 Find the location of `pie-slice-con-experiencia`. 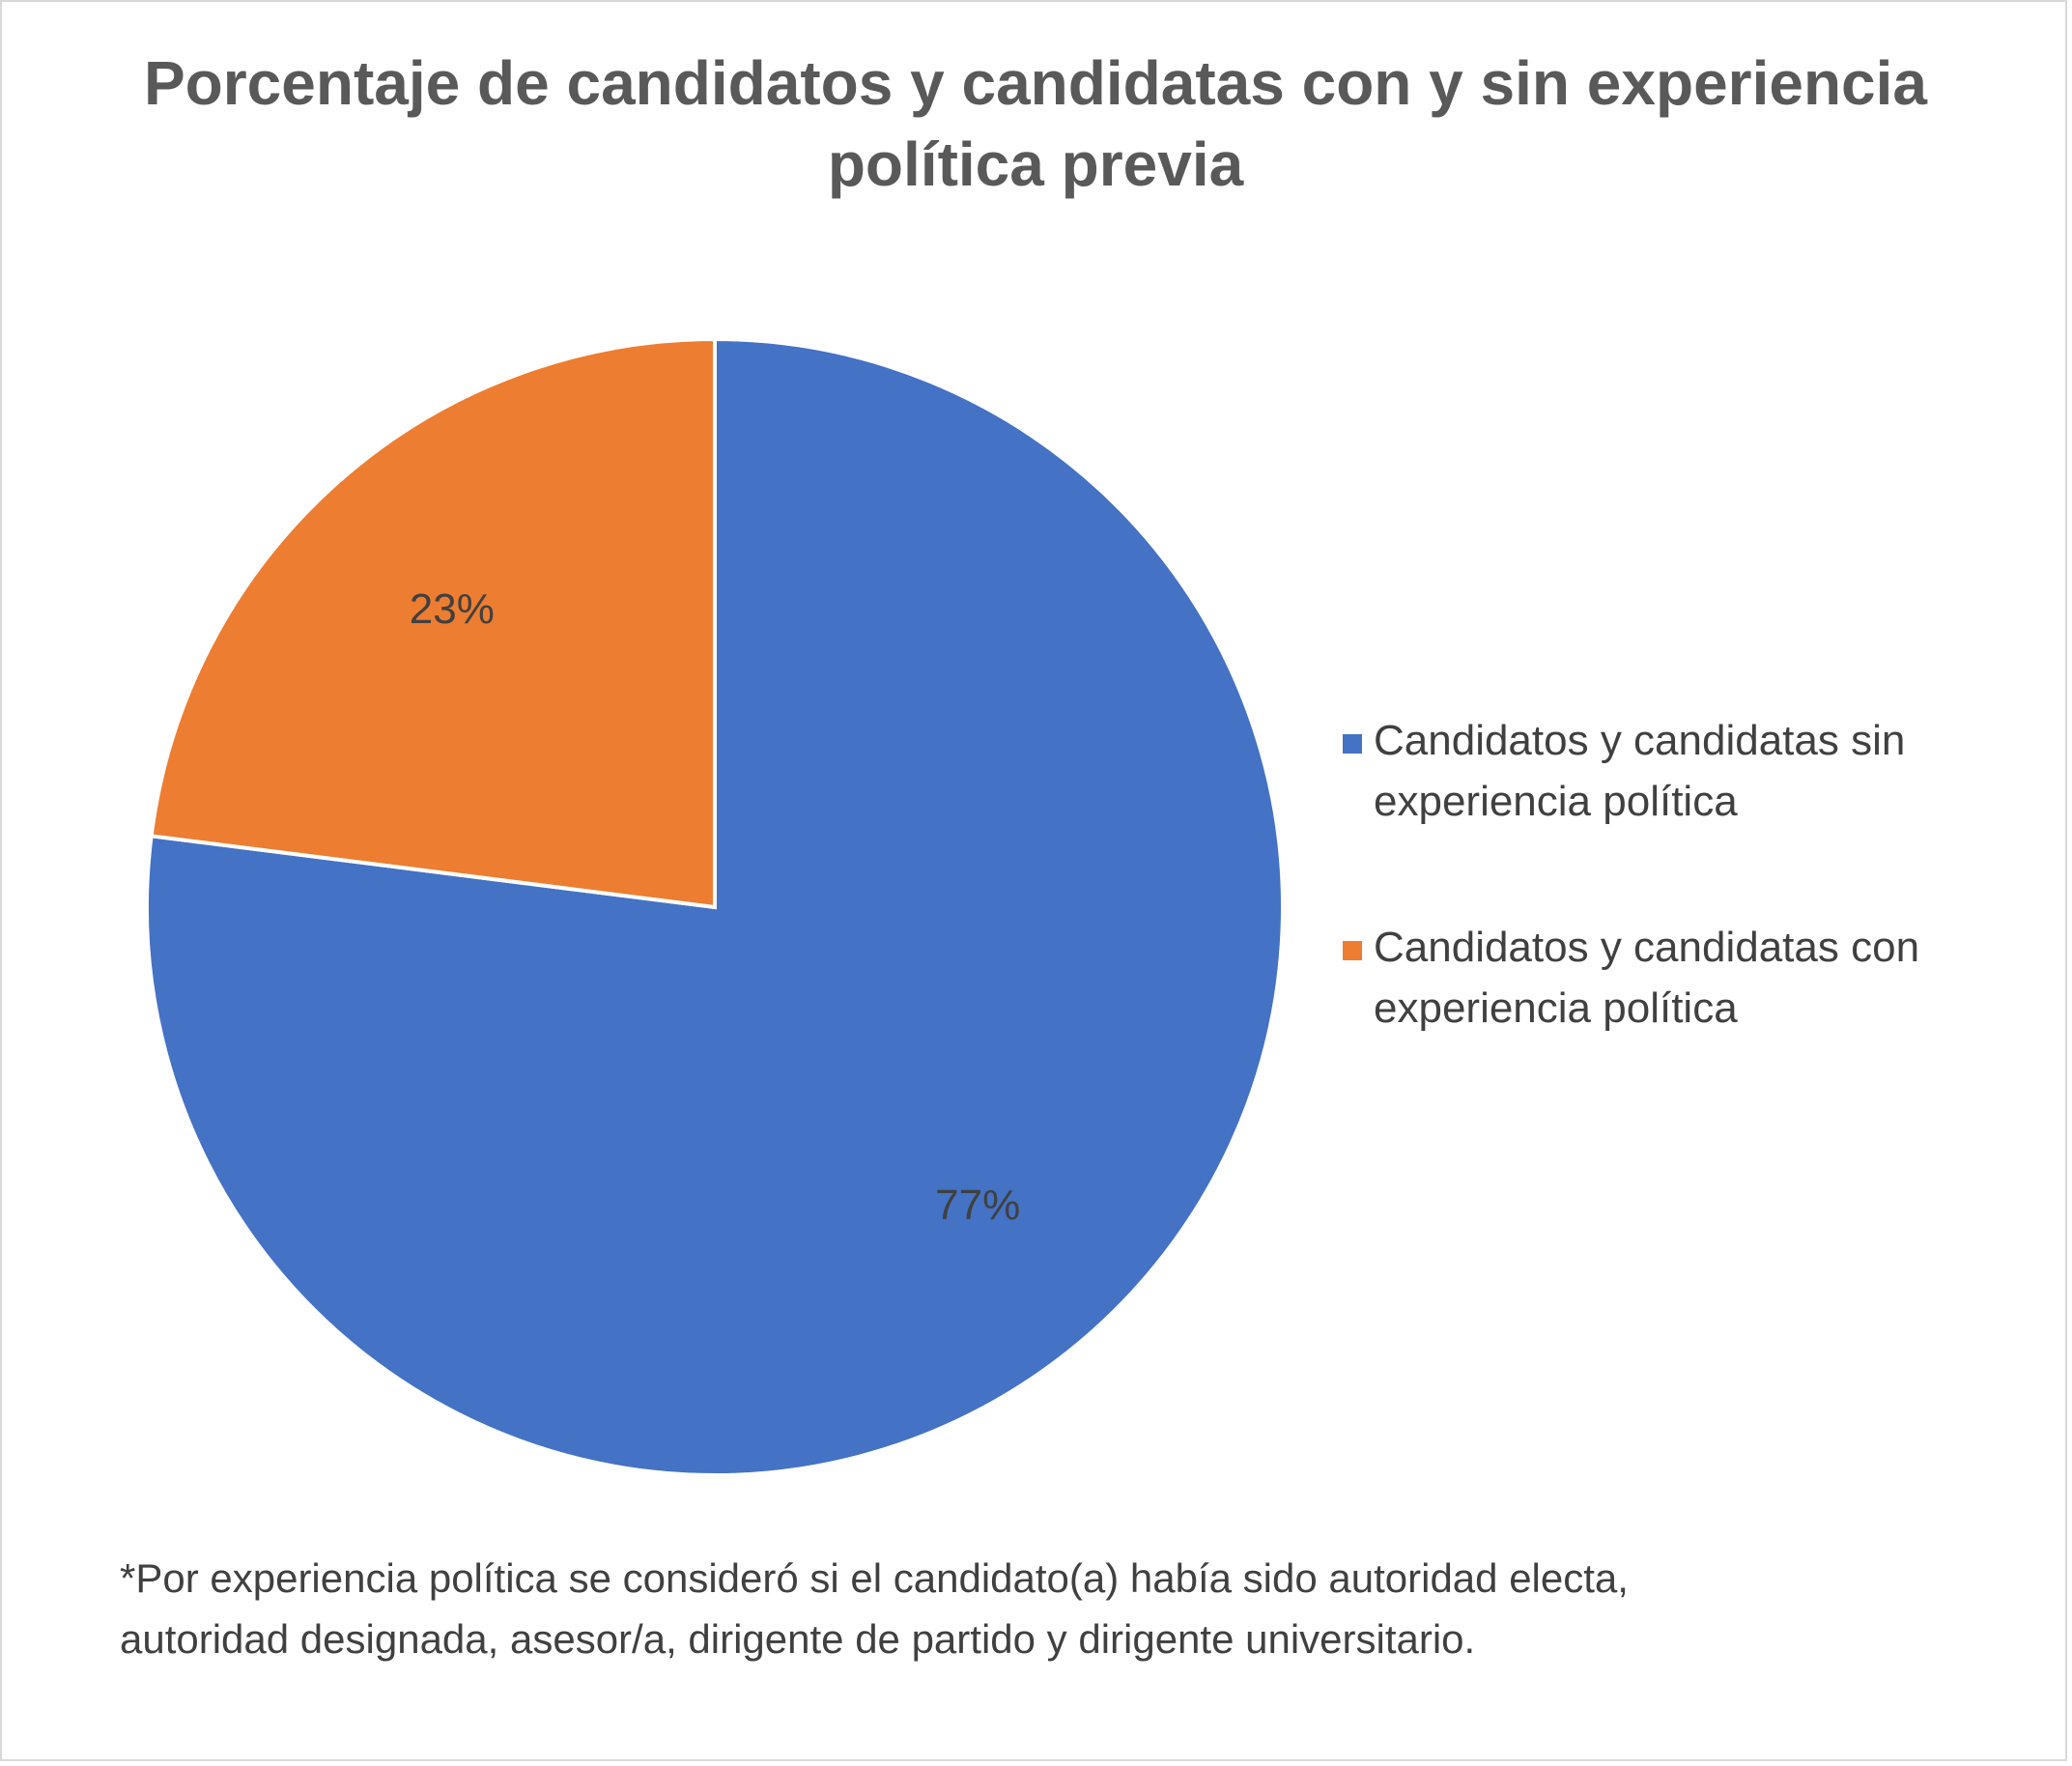

pie-slice-con-experiencia is located at coordinates (433, 623).